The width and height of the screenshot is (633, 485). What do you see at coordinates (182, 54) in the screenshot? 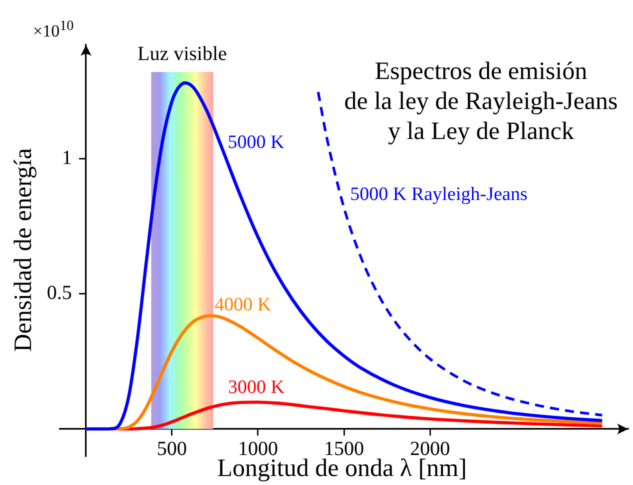
I see `legend-label: Luz visible` at bounding box center [182, 54].